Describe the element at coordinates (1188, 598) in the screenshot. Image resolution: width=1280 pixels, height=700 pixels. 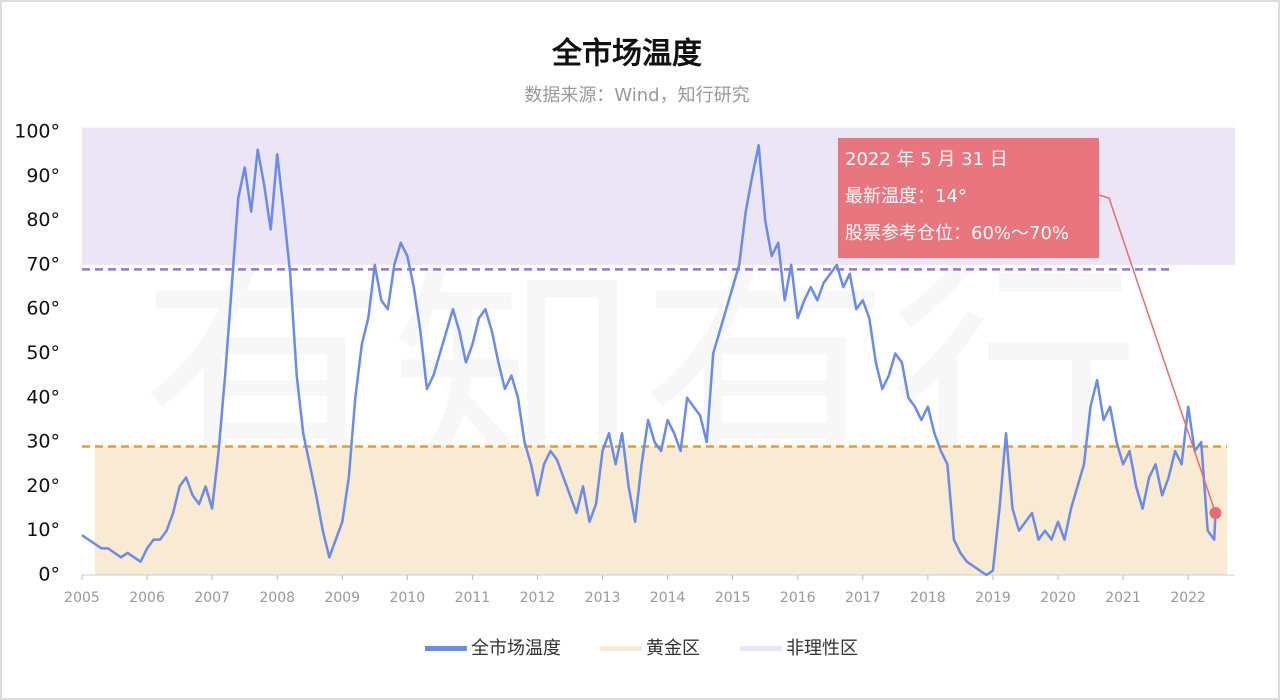
I see `x-tick-label: 2022` at that location.